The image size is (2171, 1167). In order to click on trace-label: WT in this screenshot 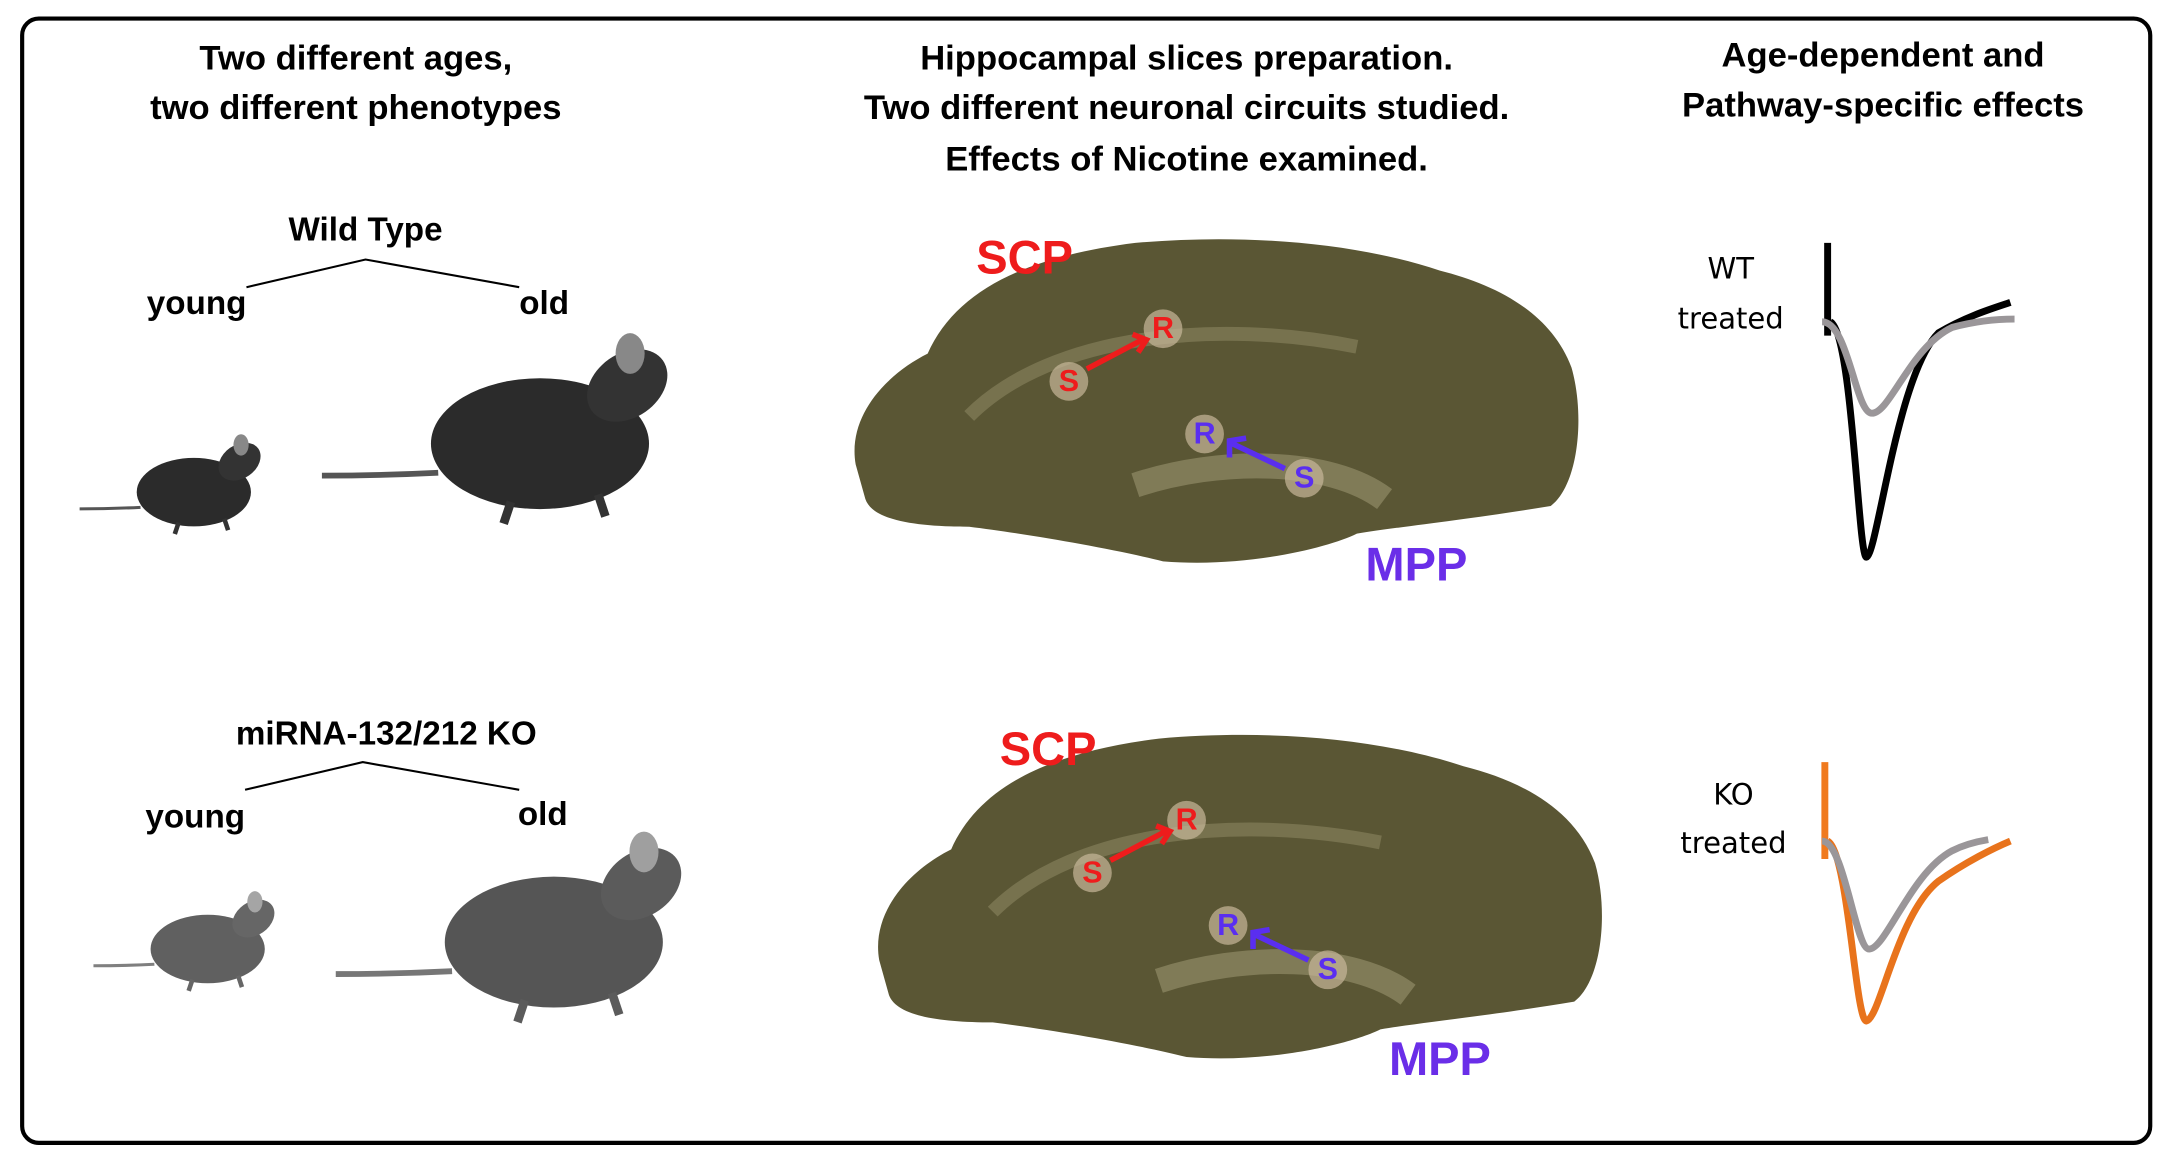, I will do `click(1730, 269)`.